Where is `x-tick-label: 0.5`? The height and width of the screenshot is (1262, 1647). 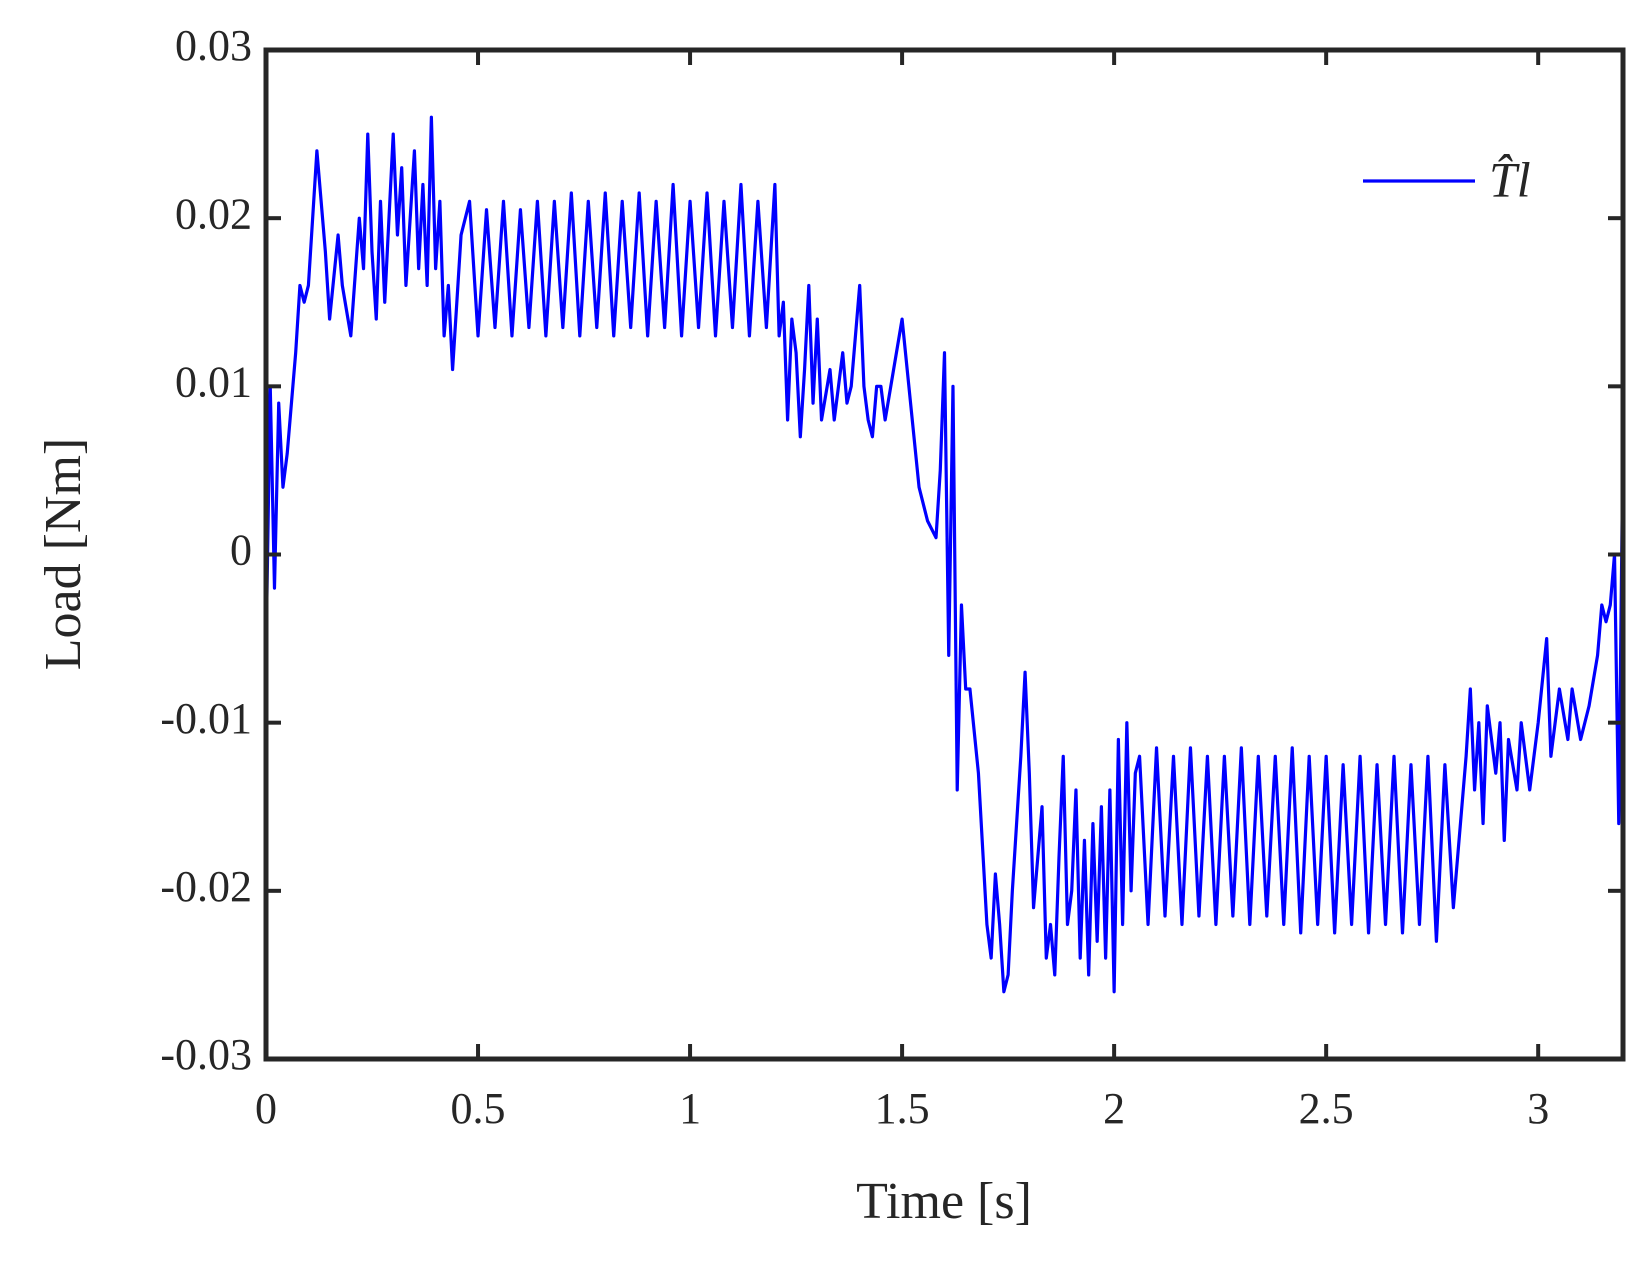 x-tick-label: 0.5 is located at coordinates (478, 1108).